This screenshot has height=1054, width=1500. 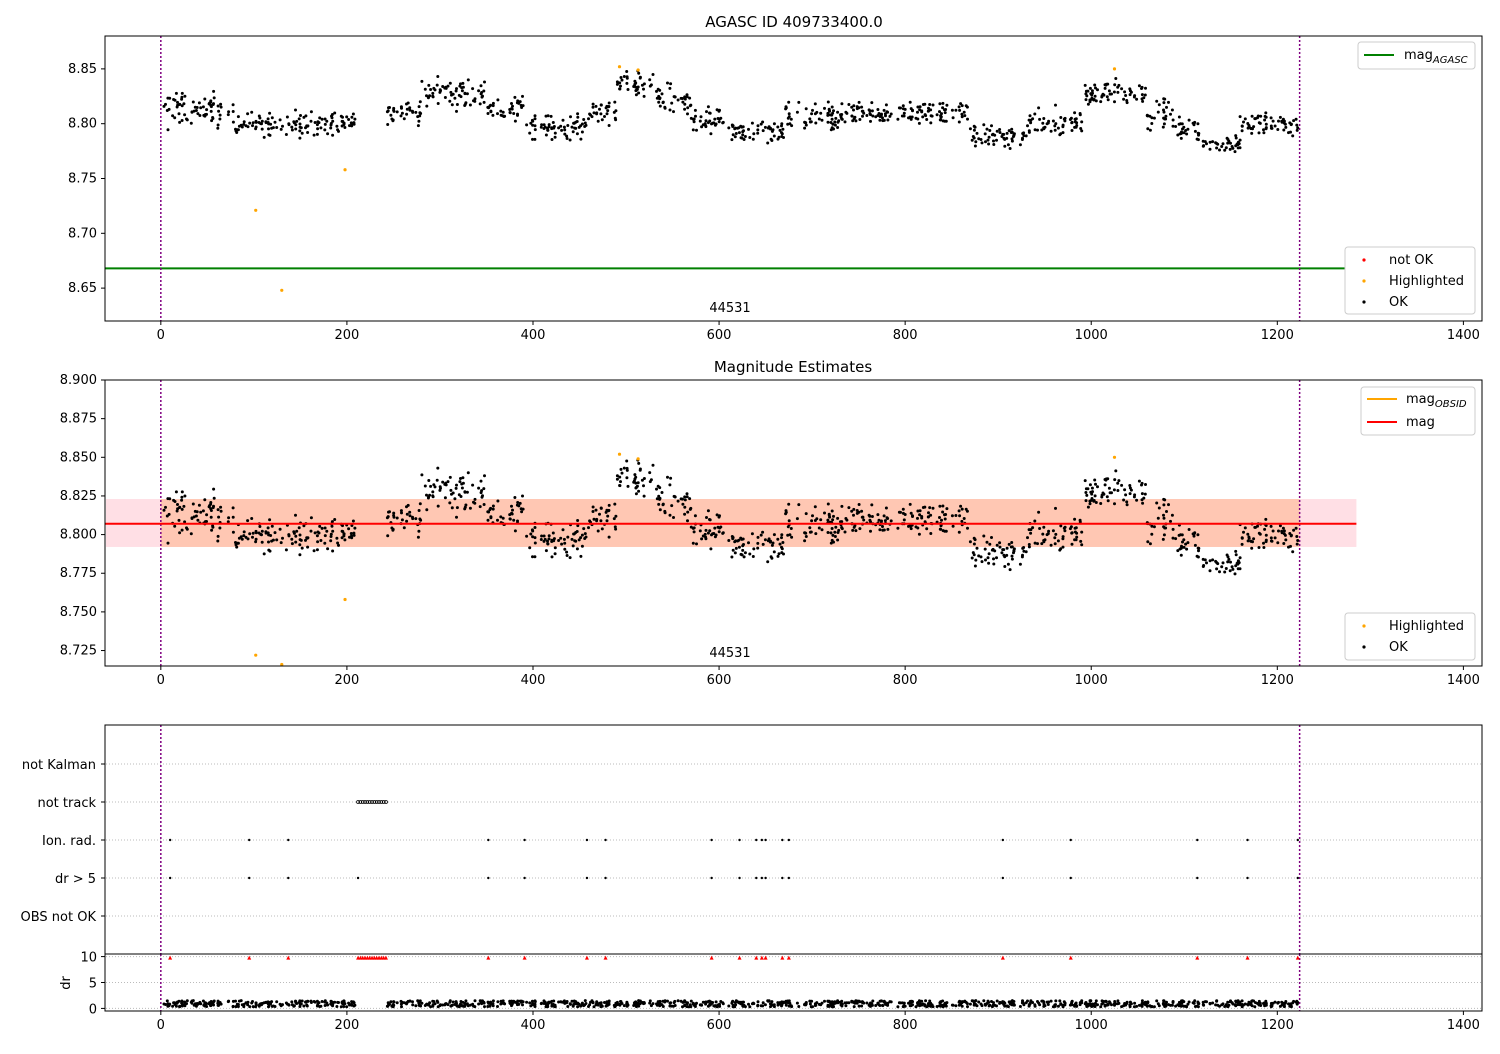 What do you see at coordinates (93, 1009) in the screenshot?
I see `y-tick-label: 0` at bounding box center [93, 1009].